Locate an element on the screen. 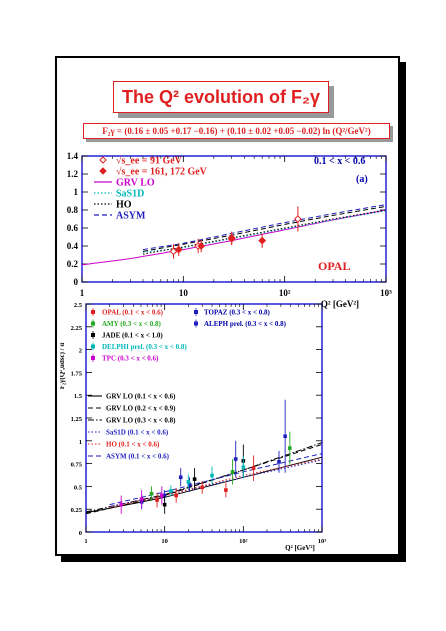  data-point-91gev is located at coordinates (297, 219).